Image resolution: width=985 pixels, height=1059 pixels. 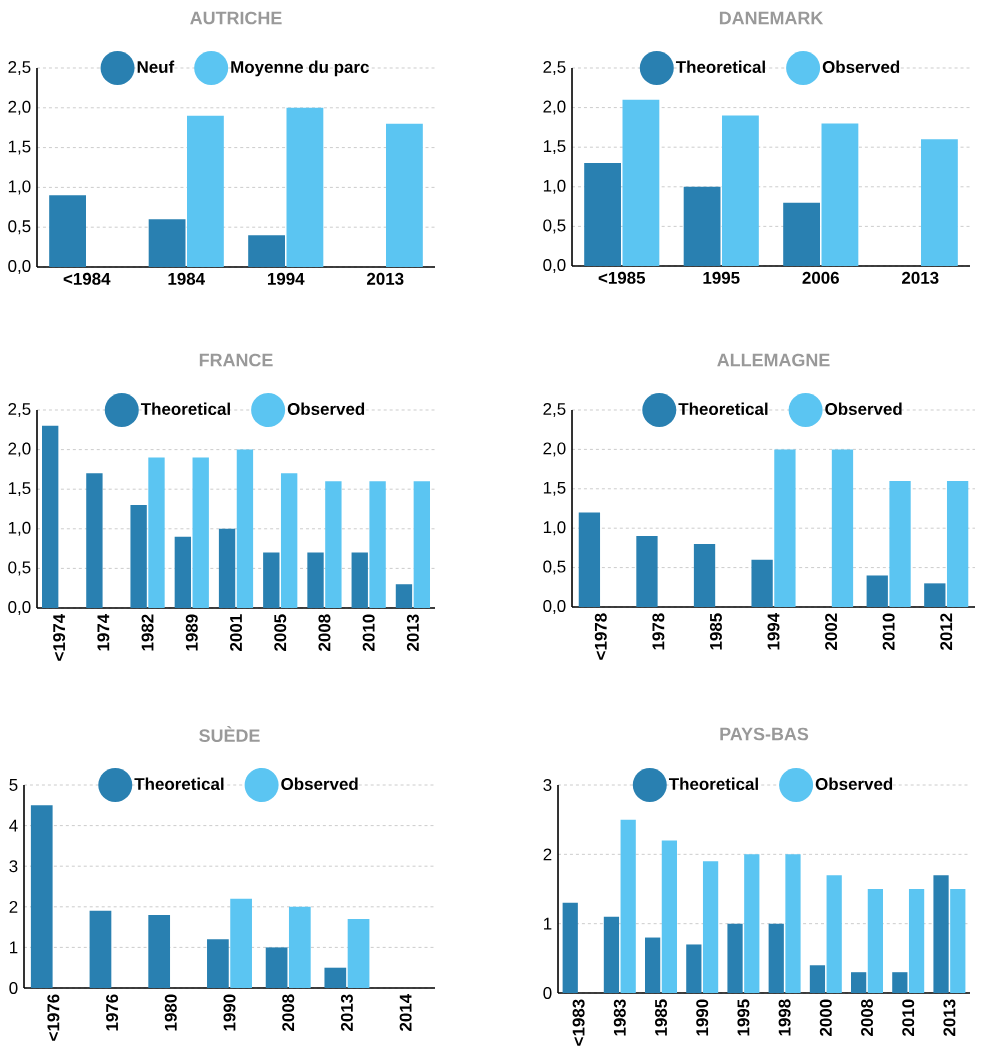 What do you see at coordinates (300, 68) in the screenshot?
I see `legend-label: Moyenne du parc` at bounding box center [300, 68].